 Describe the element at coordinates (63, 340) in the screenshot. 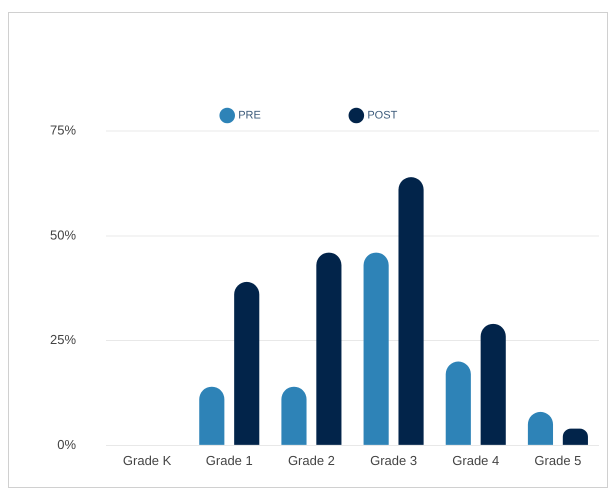

I see `y-tick-label: 25%` at that location.